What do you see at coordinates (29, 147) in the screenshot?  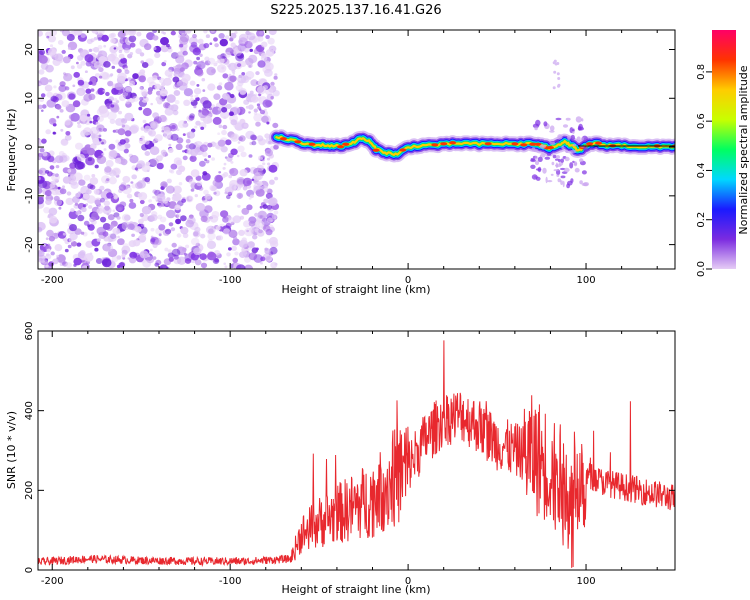 I see `y-tick-label: 0` at bounding box center [29, 147].